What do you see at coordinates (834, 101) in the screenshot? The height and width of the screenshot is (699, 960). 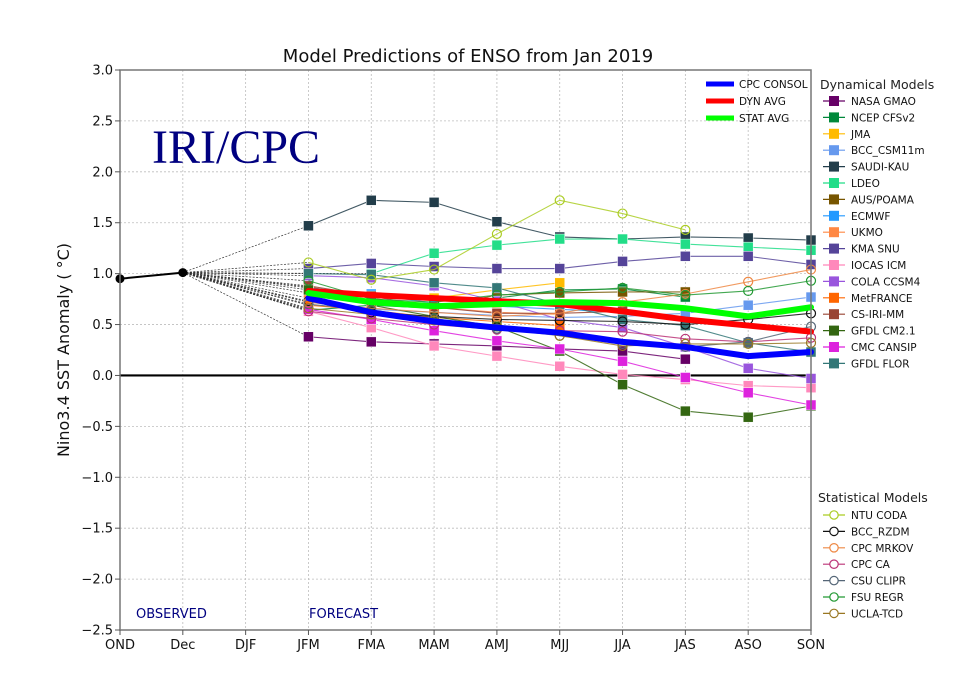 I see `legend-marker-nasa-gmao` at bounding box center [834, 101].